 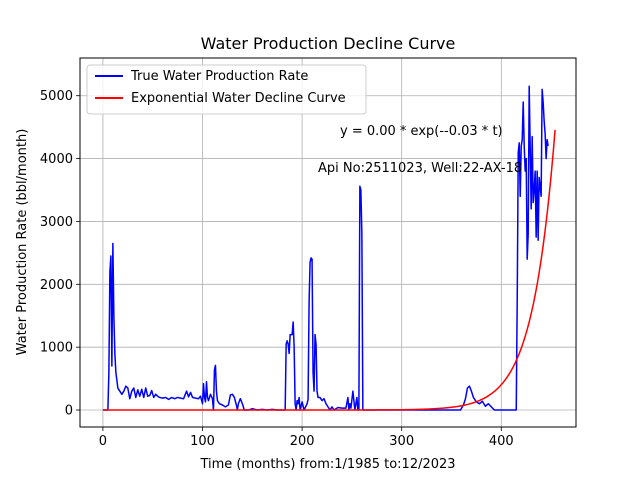 What do you see at coordinates (421, 131) in the screenshot?
I see `equation-annotation: y = 0.00 * exp(--0.03 * t)` at bounding box center [421, 131].